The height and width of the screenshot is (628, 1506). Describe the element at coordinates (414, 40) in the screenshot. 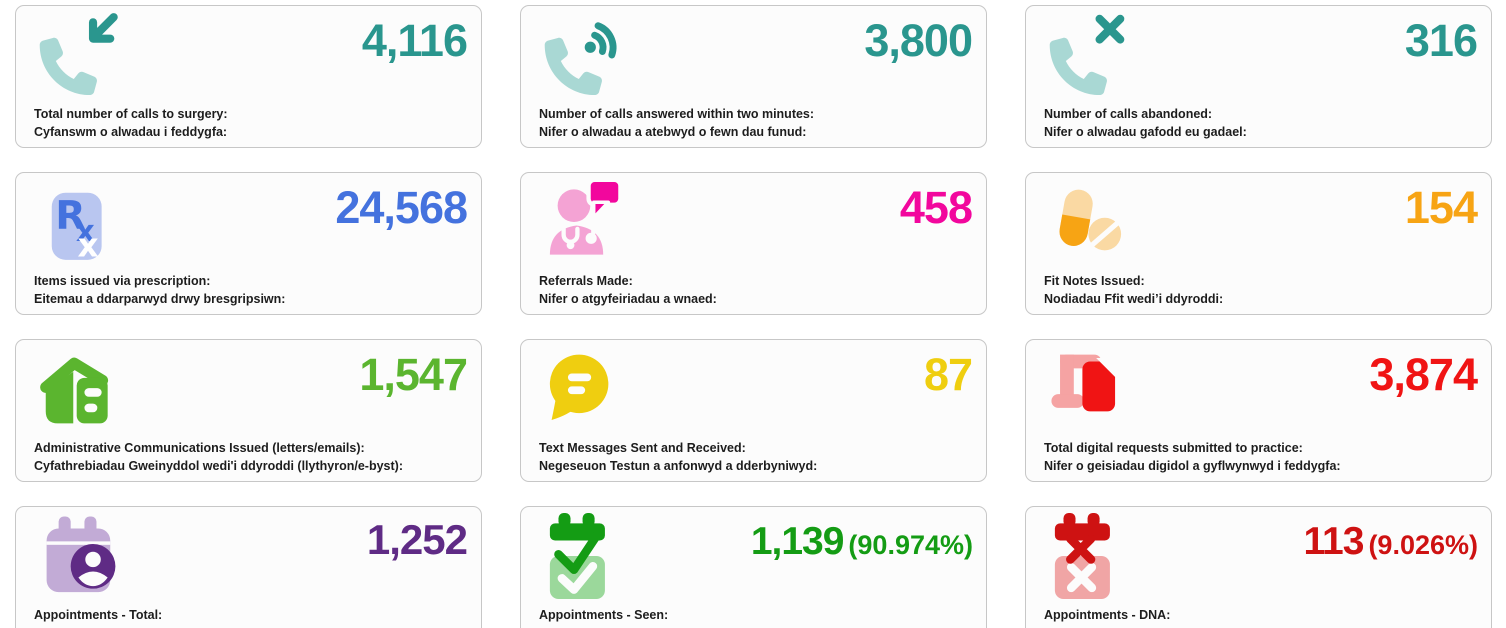

I see `stat-number: 4,116` at that location.